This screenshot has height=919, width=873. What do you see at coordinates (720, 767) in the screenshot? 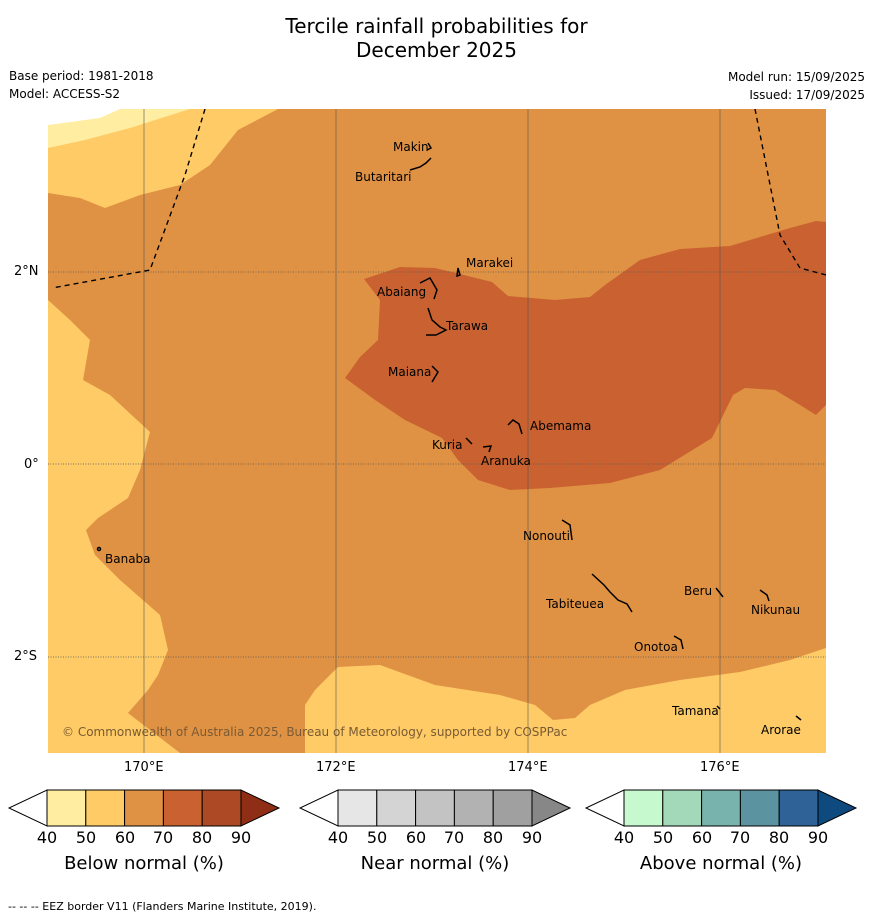
I see `lon-label-176e: 176°E` at bounding box center [720, 767].